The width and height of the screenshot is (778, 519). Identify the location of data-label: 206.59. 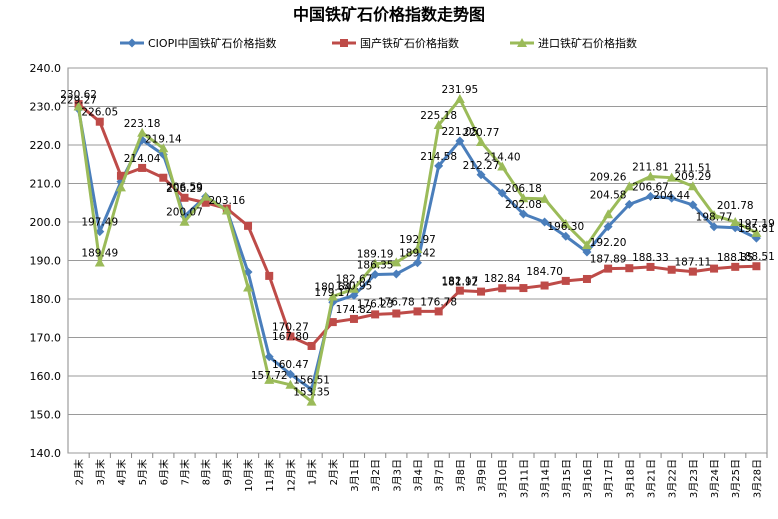
(184, 188).